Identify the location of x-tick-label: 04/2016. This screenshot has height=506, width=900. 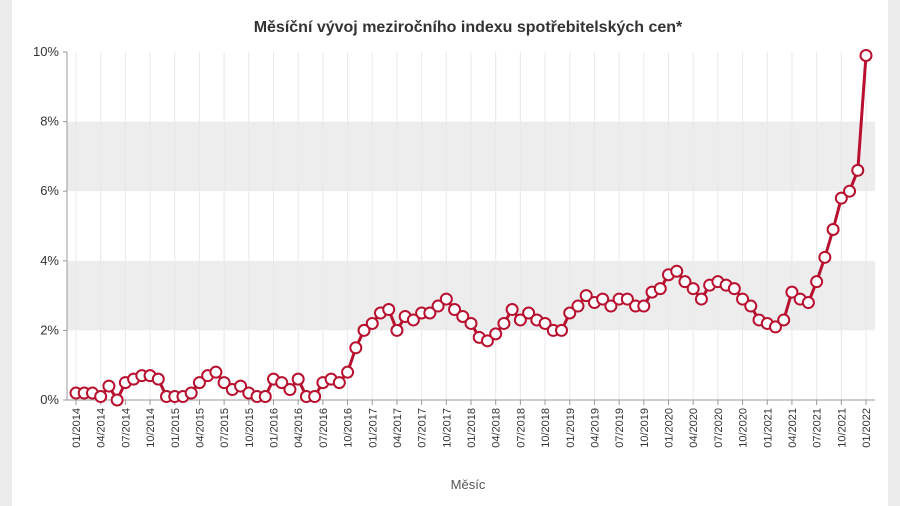
(299, 428).